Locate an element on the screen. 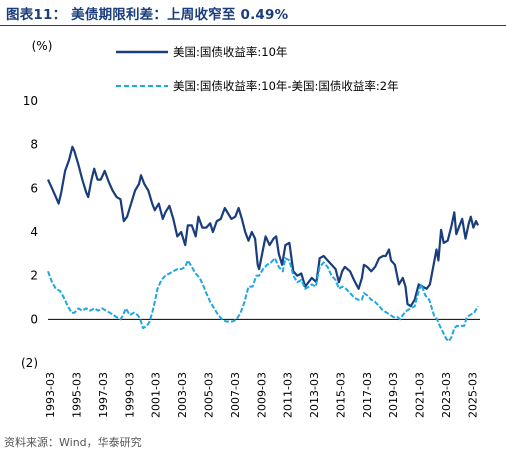 This screenshot has width=506, height=455. y-tick-label: 6 is located at coordinates (34, 188).